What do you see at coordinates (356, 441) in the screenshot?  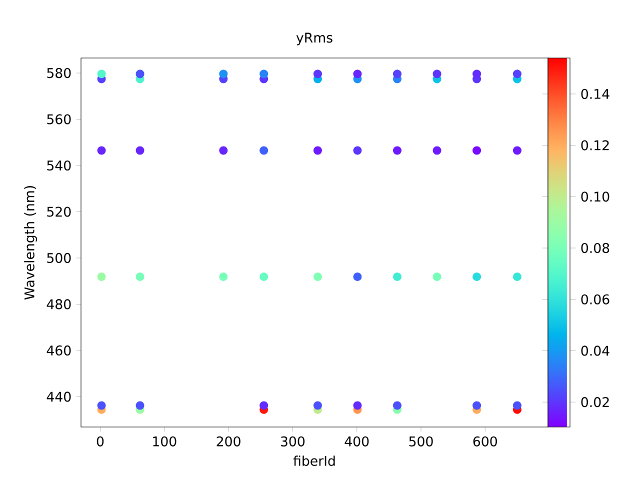 I see `x-tick-label: 400` at bounding box center [356, 441].